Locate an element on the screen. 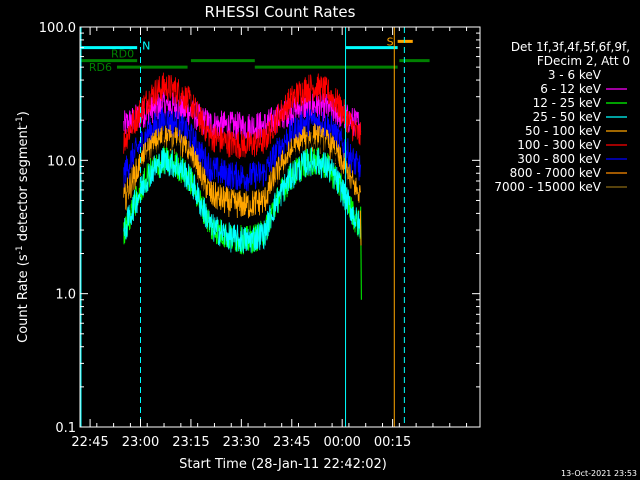  x-tick-label: 00:00 is located at coordinates (341, 442).